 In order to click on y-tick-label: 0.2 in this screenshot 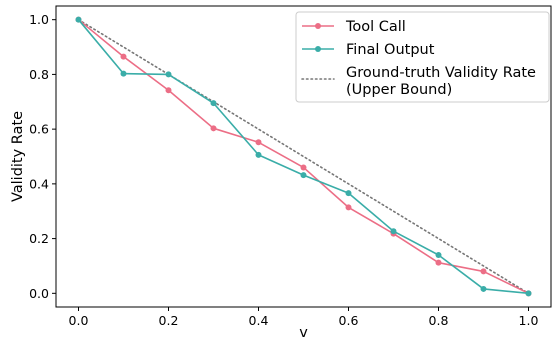, I will do `click(39, 238)`.